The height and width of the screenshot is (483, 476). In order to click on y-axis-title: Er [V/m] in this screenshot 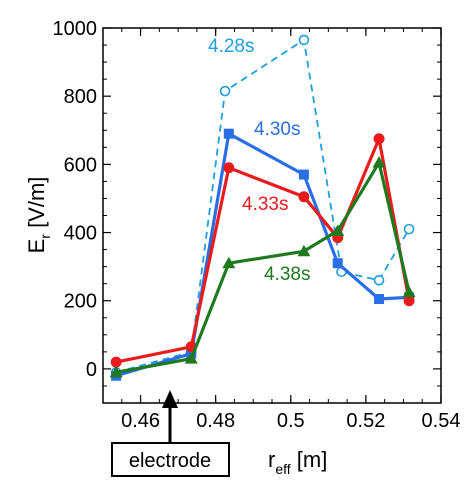, I will do `click(38, 215)`.